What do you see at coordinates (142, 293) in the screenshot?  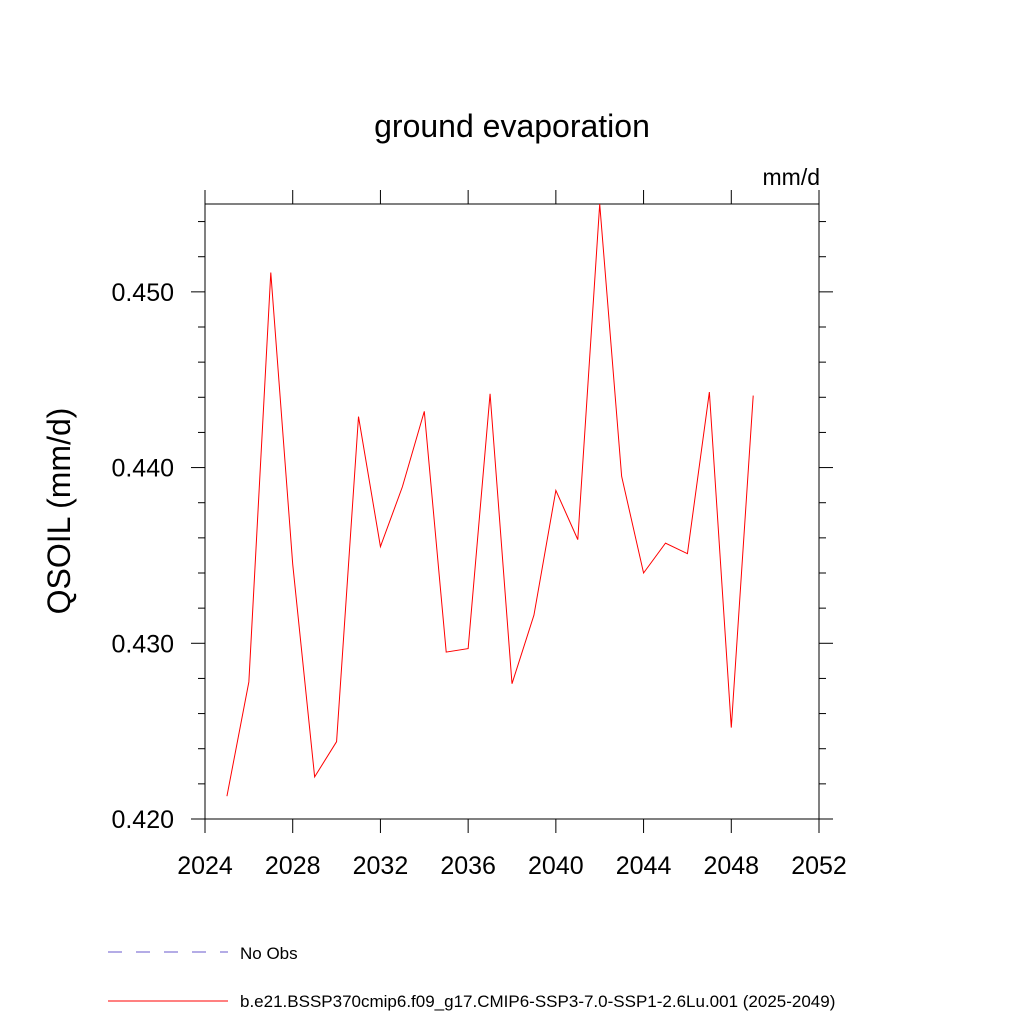 I see `y-tick-label: 0.450` at bounding box center [142, 293].